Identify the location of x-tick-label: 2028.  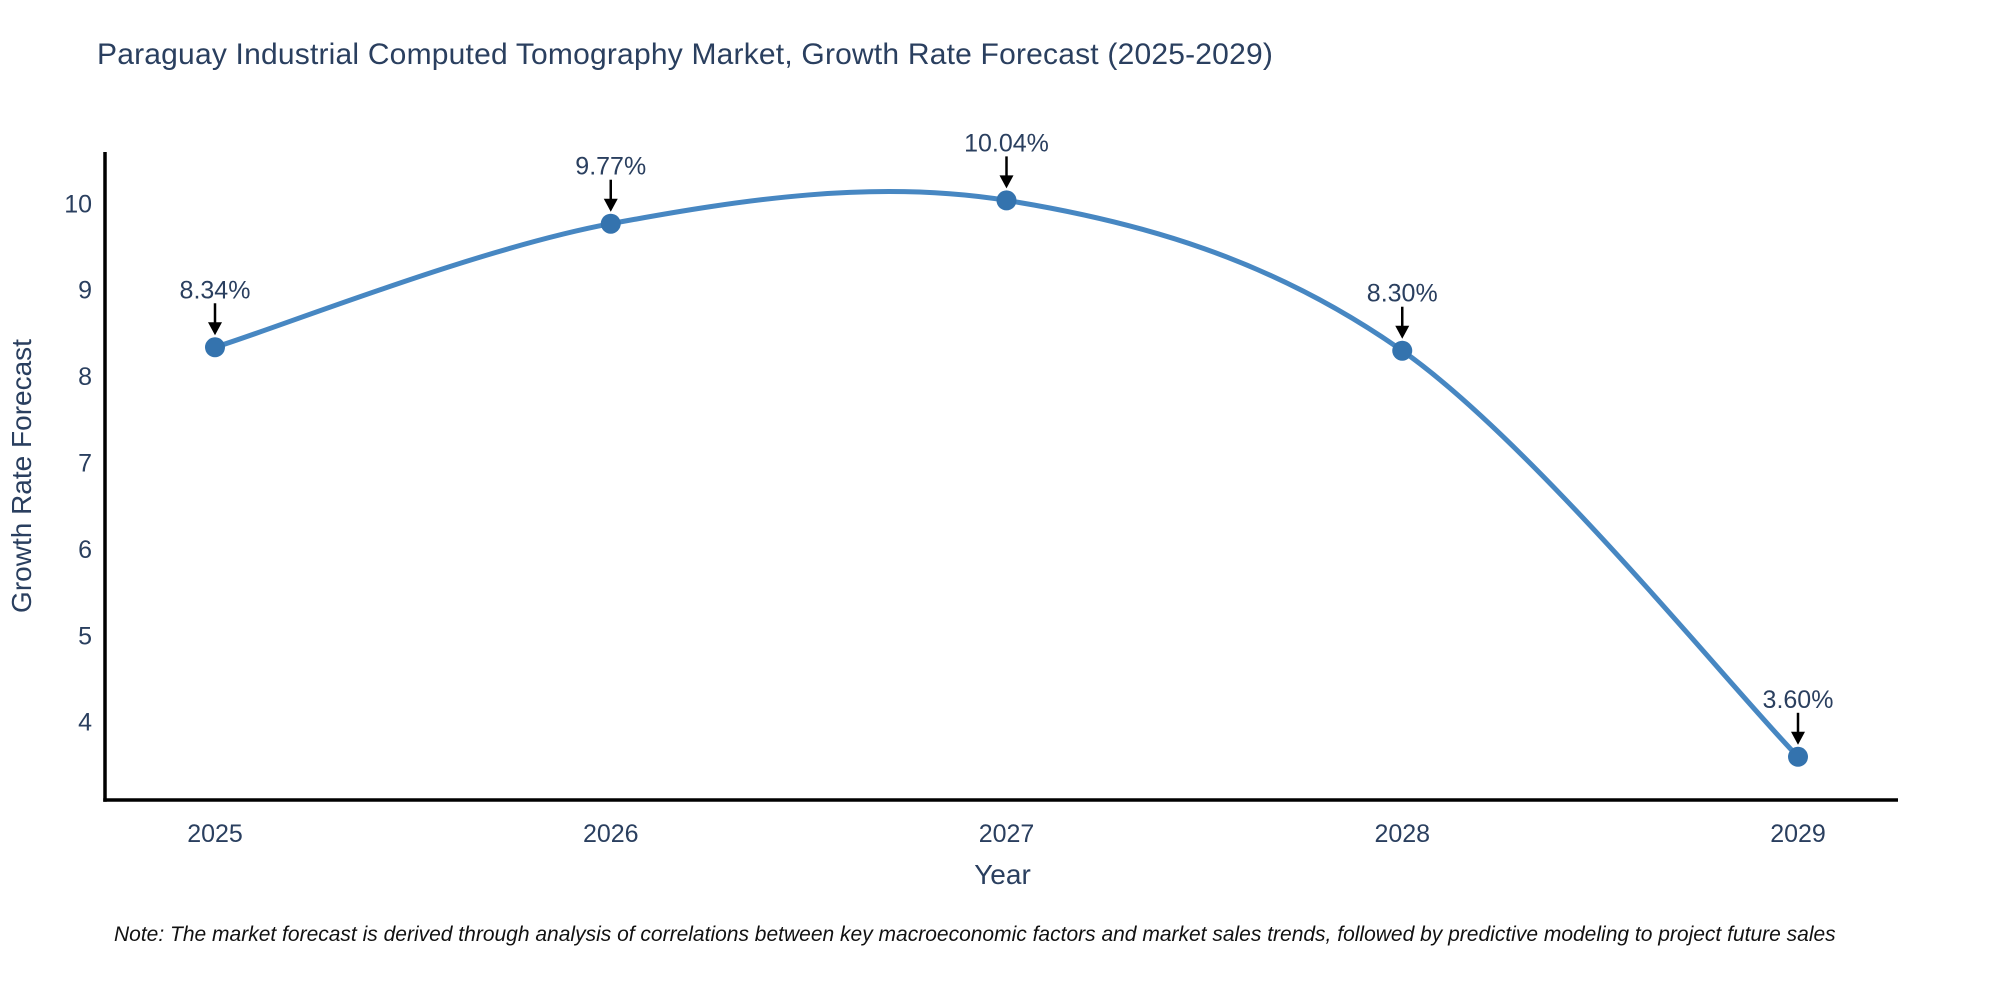
(1402, 834).